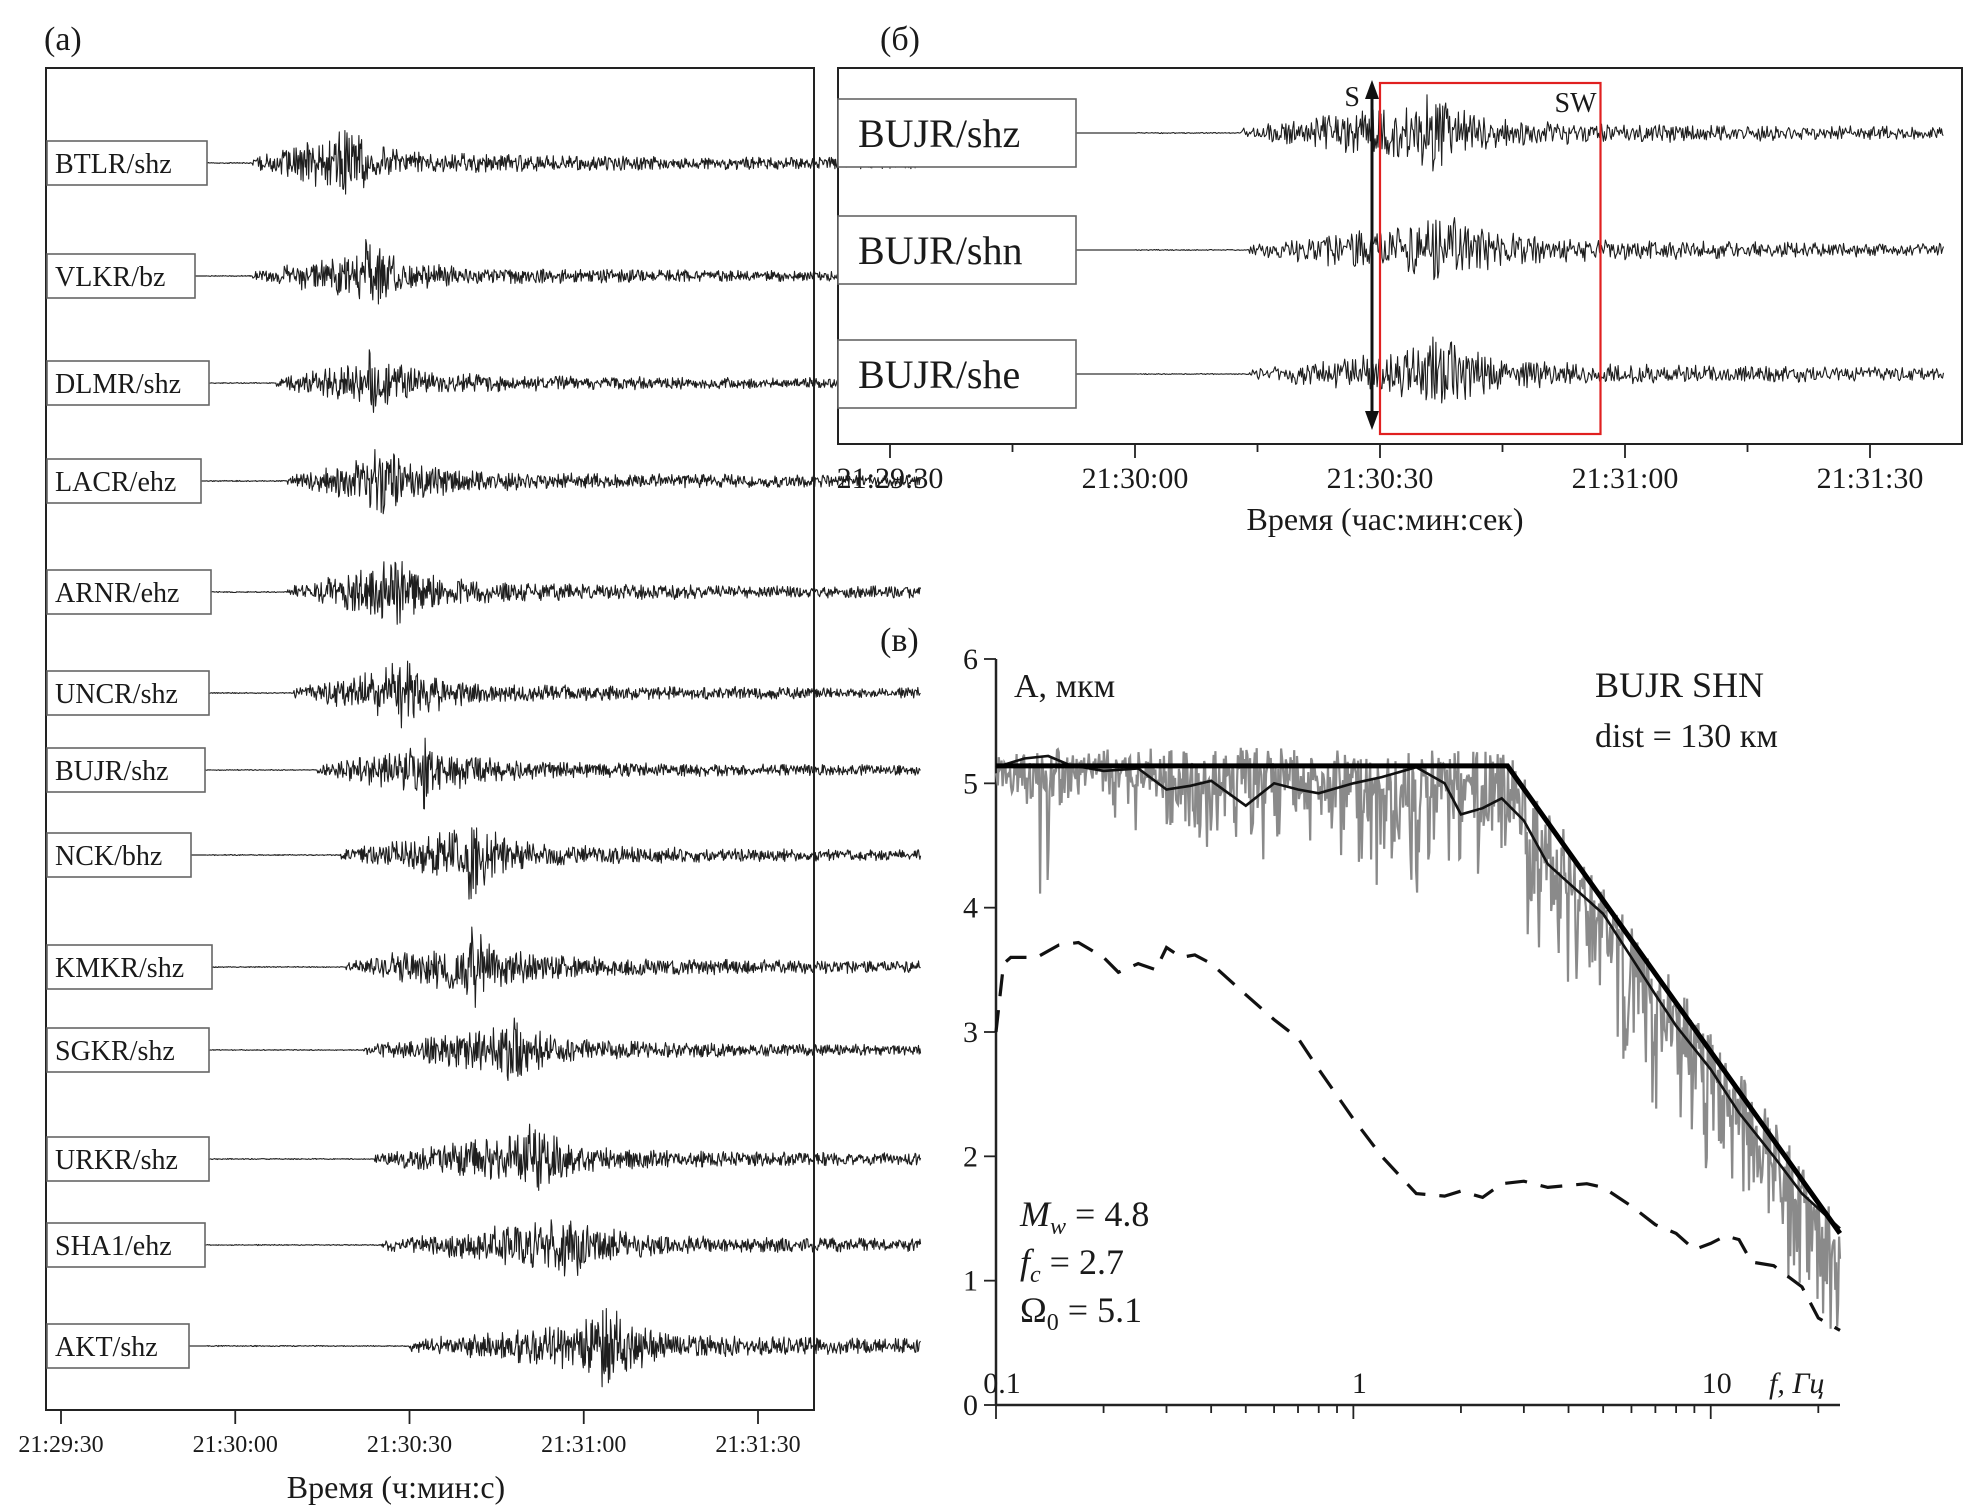  What do you see at coordinates (1717, 1383) in the screenshot?
I see `x-tick-label: 10` at bounding box center [1717, 1383].